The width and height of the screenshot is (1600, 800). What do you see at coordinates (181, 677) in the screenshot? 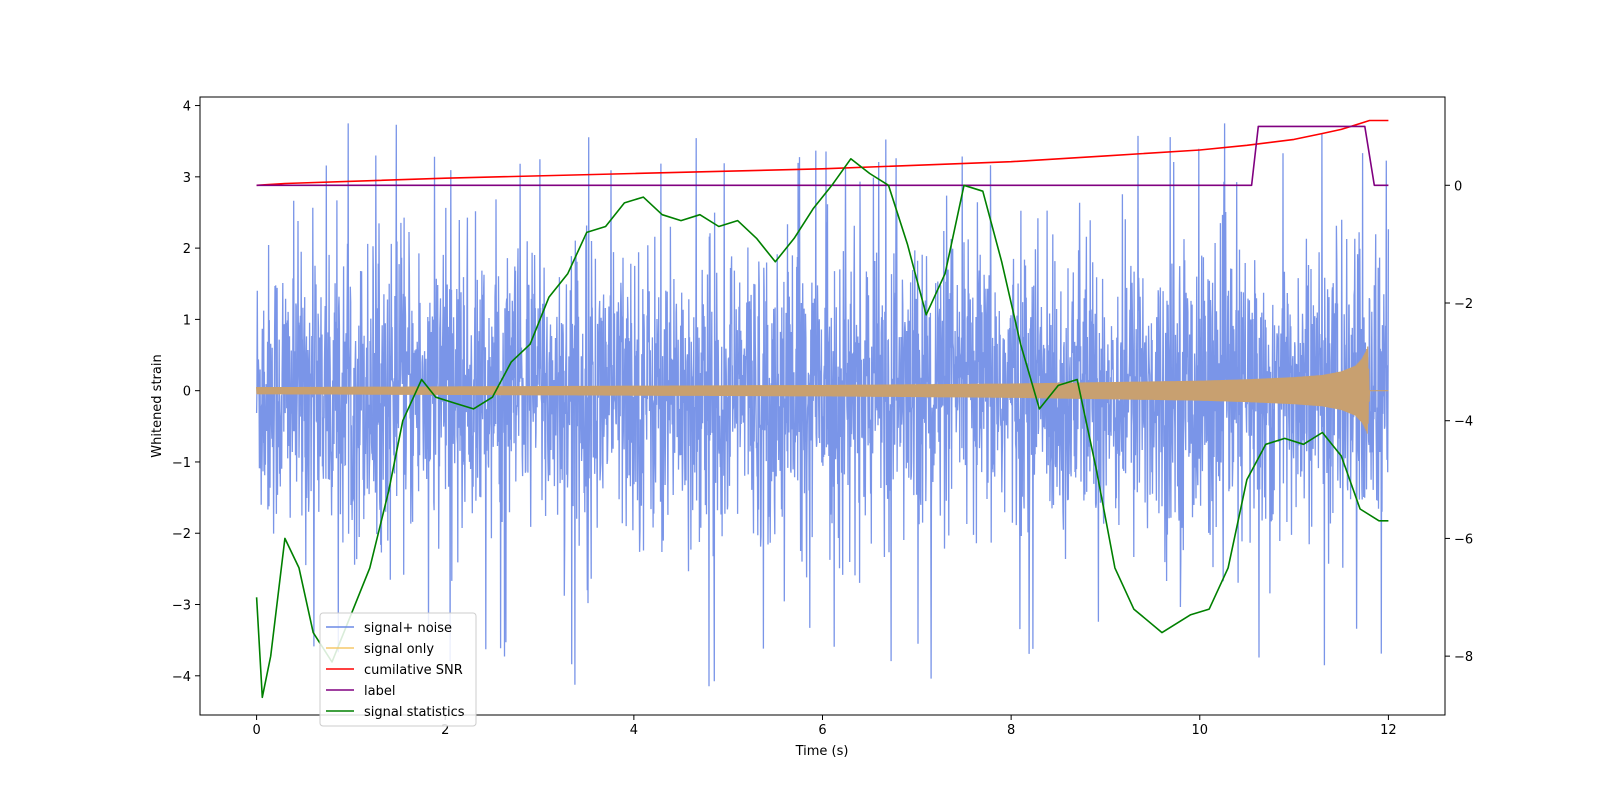
I see `y-left-tick-label: −4` at bounding box center [181, 677].